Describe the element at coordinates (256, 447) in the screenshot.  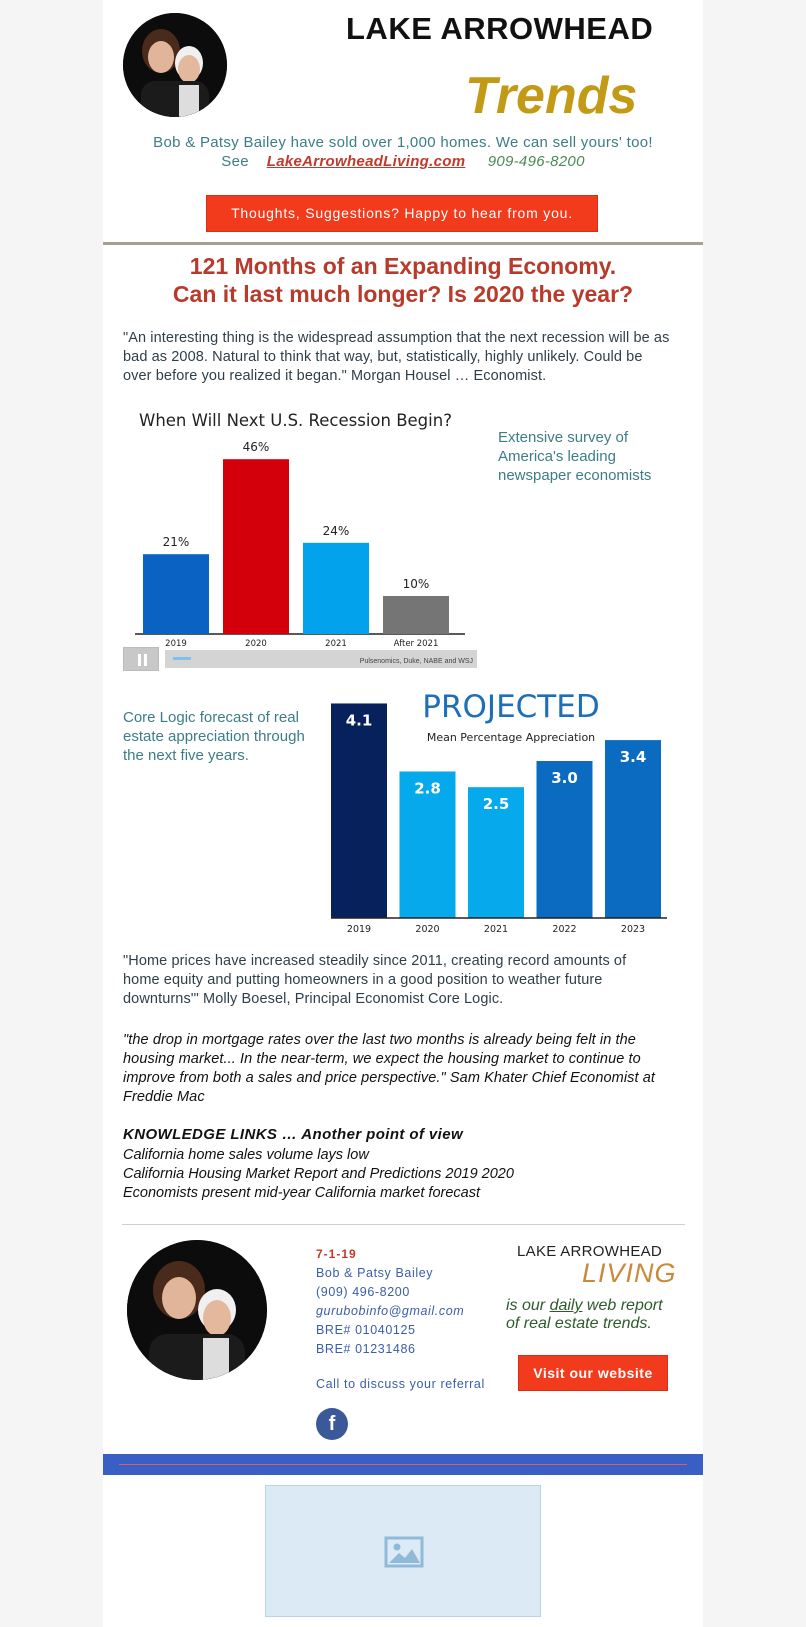
I see `chart1-value-label-1: 46%` at that location.